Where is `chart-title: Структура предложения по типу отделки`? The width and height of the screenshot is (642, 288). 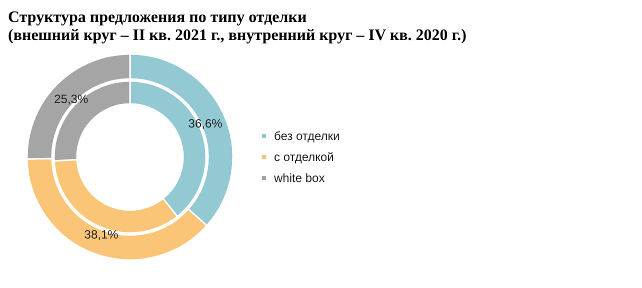
chart-title: Структура предложения по типу отделки is located at coordinates (157, 17).